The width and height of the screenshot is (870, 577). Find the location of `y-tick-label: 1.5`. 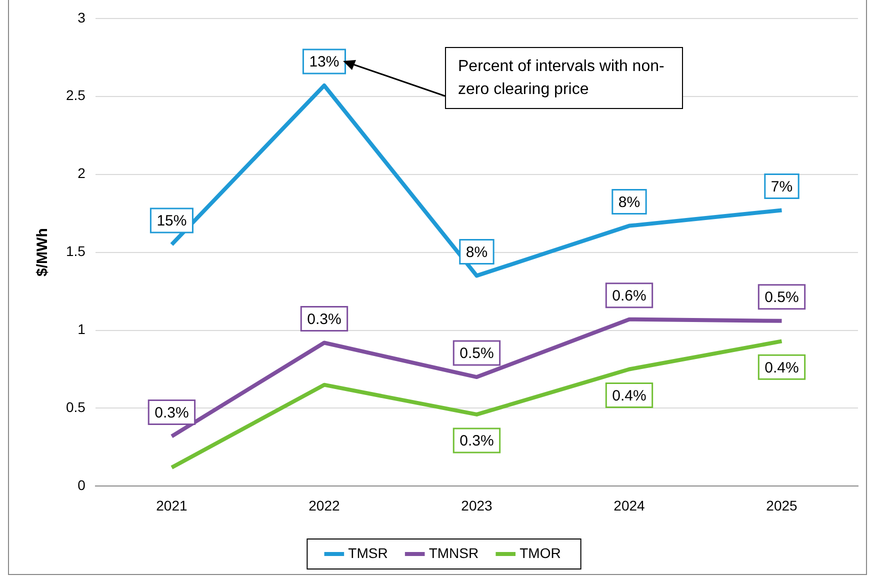

y-tick-label: 1.5 is located at coordinates (76, 251).